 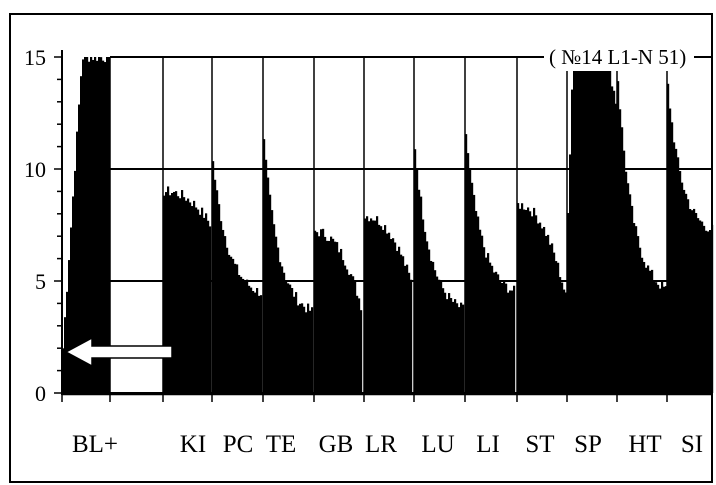 What do you see at coordinates (381, 444) in the screenshot?
I see `x-tick-label: LR` at bounding box center [381, 444].